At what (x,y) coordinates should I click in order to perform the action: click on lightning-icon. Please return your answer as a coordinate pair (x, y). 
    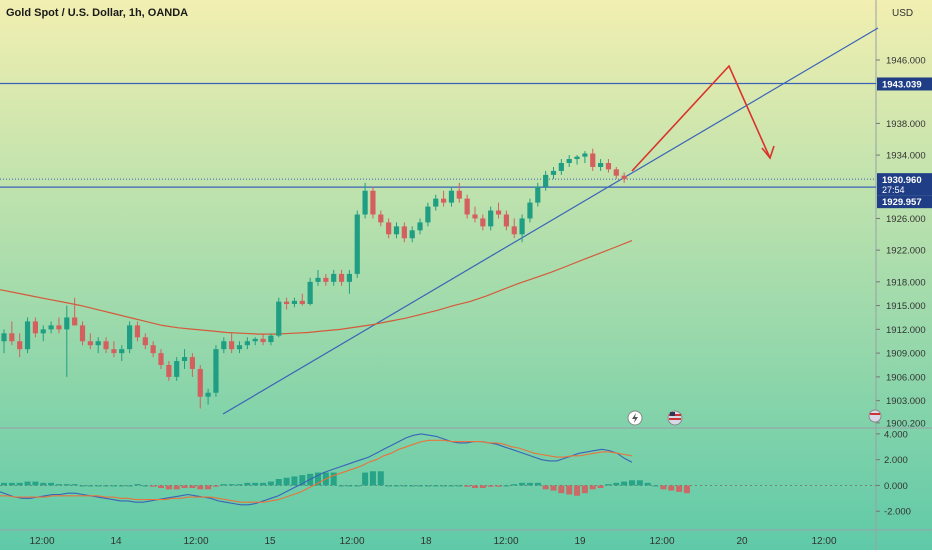
    Looking at the image, I should click on (635, 418).